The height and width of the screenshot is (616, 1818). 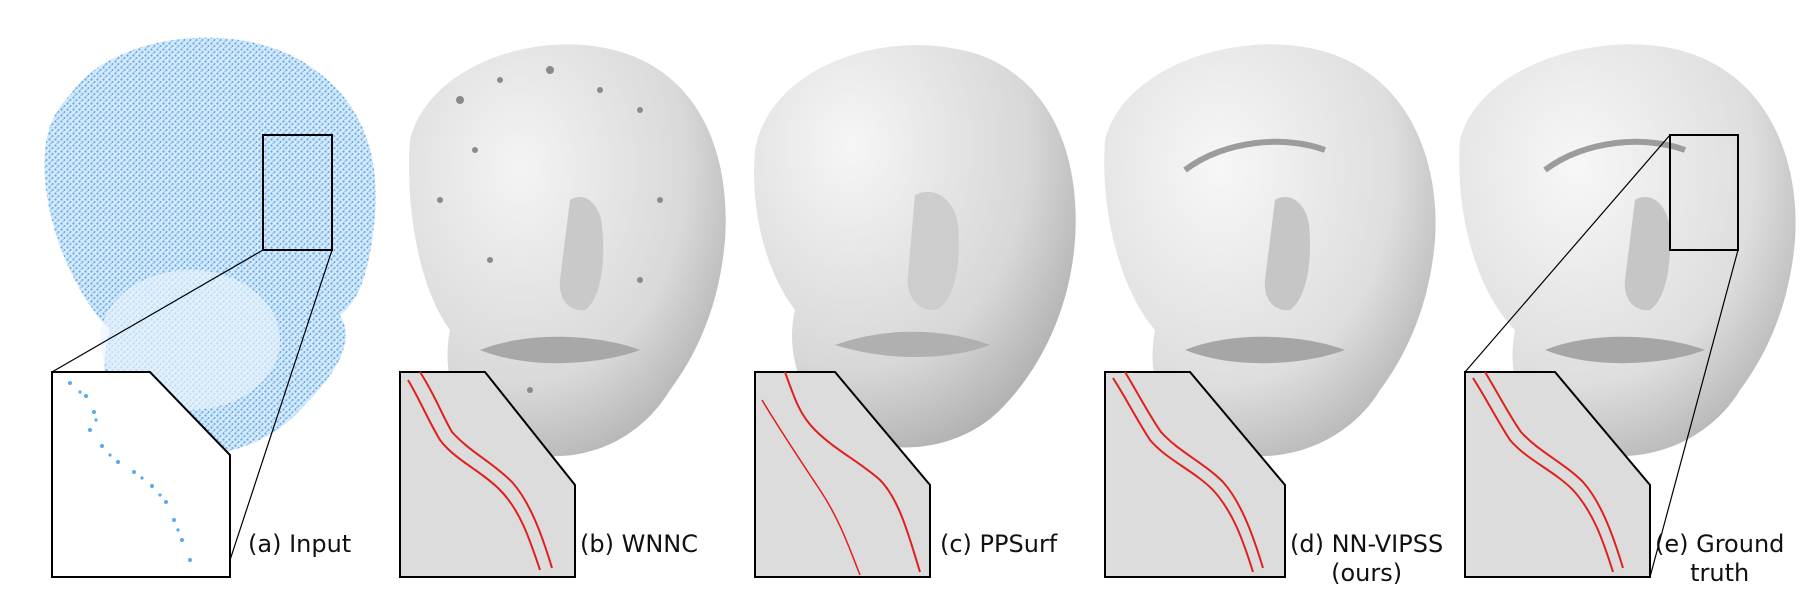 What do you see at coordinates (1367, 544) in the screenshot?
I see `caption-line: (d) NN-VIPSS` at bounding box center [1367, 544].